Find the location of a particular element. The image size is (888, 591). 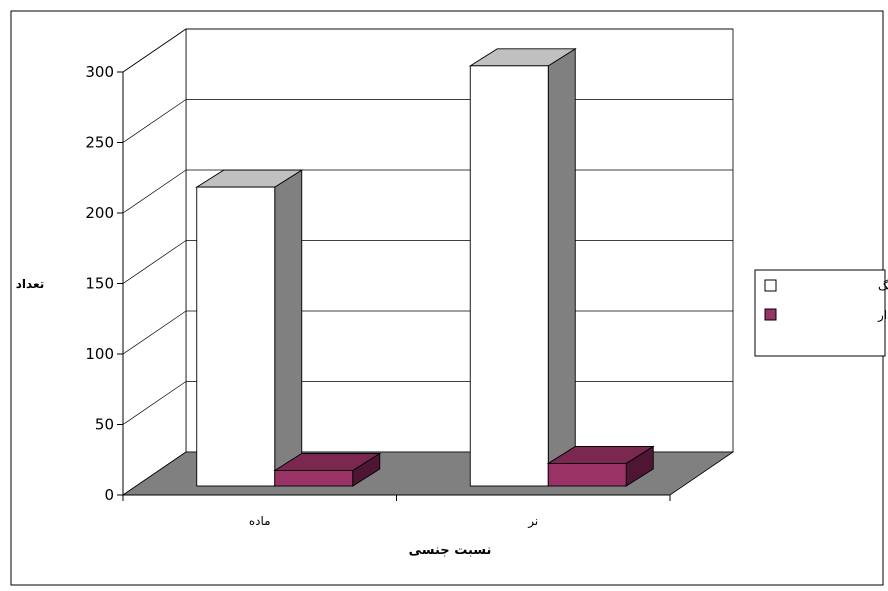

legend: نمونه بدون تگ نمونه تگ دار is located at coordinates (821, 313).